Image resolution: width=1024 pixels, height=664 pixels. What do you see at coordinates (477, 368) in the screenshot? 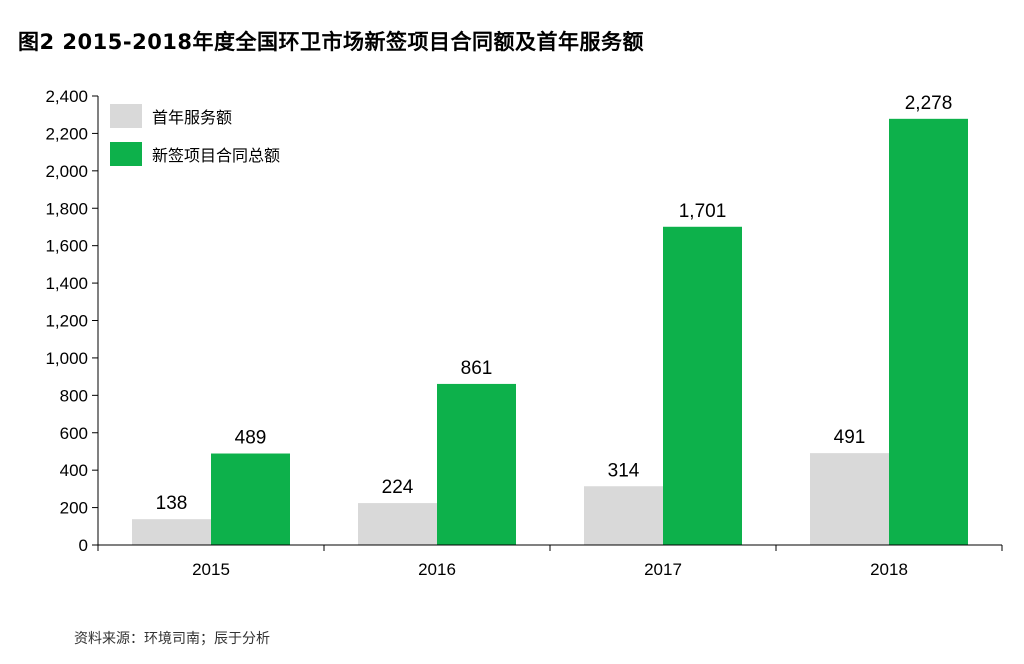
I see `data-label: 861` at bounding box center [477, 368].